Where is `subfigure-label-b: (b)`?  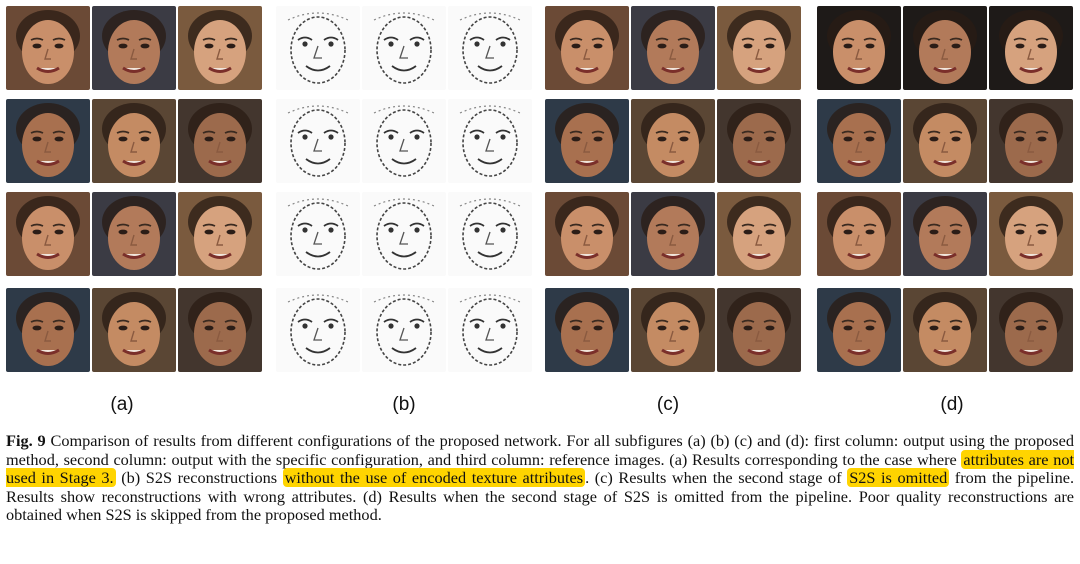
subfigure-label-b: (b) is located at coordinates (404, 404).